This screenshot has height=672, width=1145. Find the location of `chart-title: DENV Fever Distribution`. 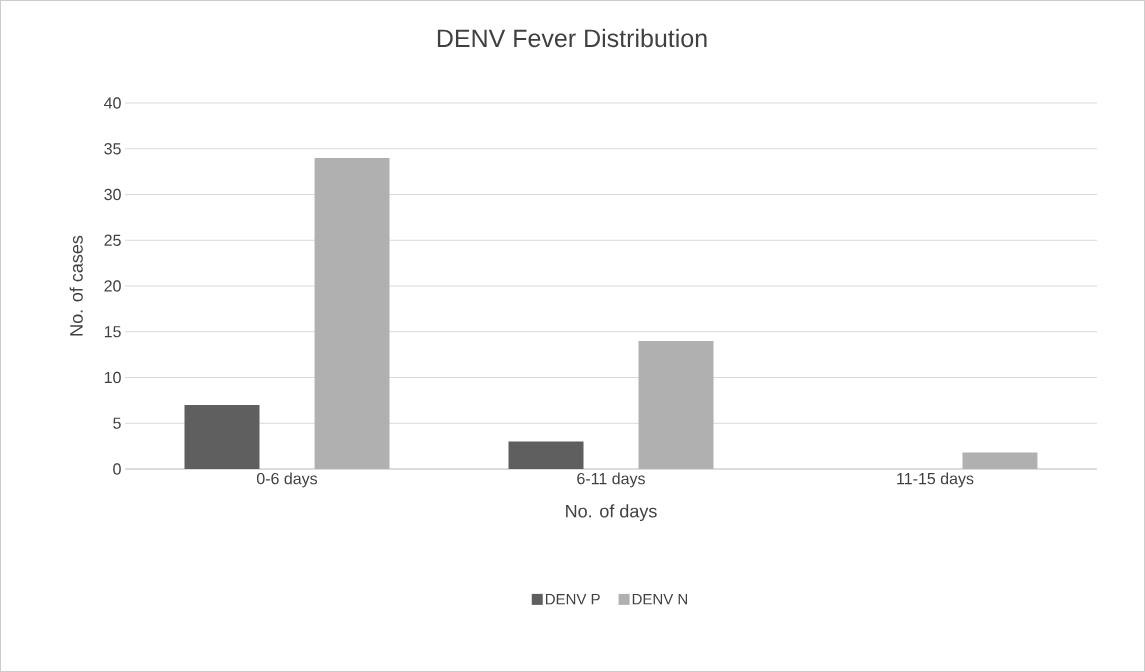

chart-title: DENV Fever Distribution is located at coordinates (572, 38).